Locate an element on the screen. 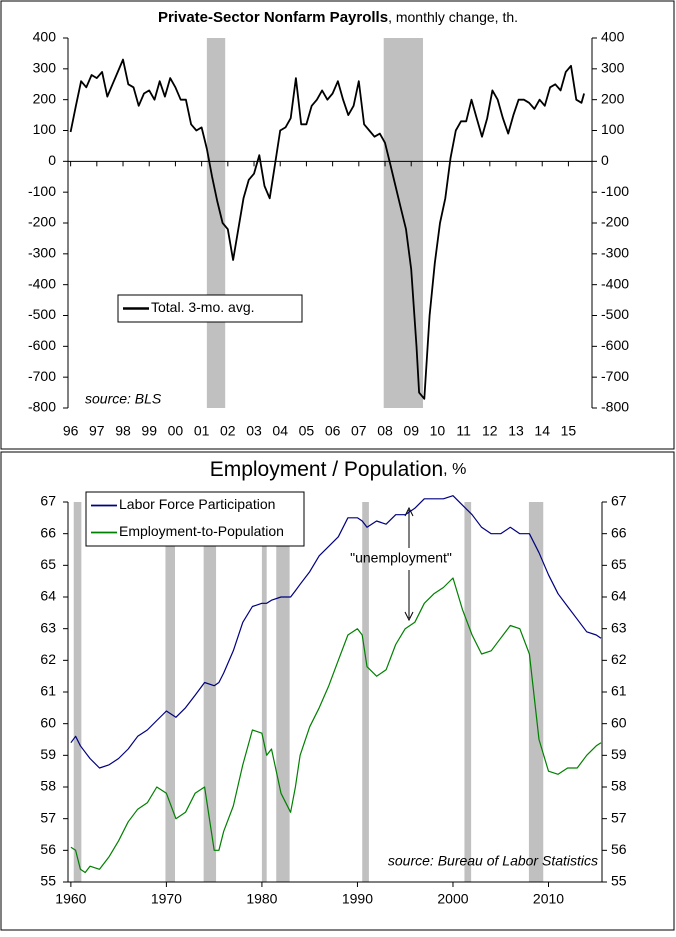 The image size is (676, 937). y-tick-label: 55 is located at coordinates (48, 881).